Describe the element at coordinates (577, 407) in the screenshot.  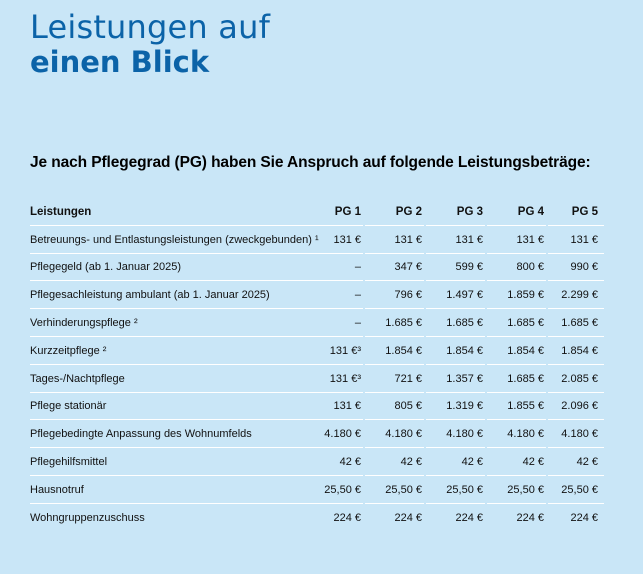
I see `value-pg5: 2.096 €` at that location.